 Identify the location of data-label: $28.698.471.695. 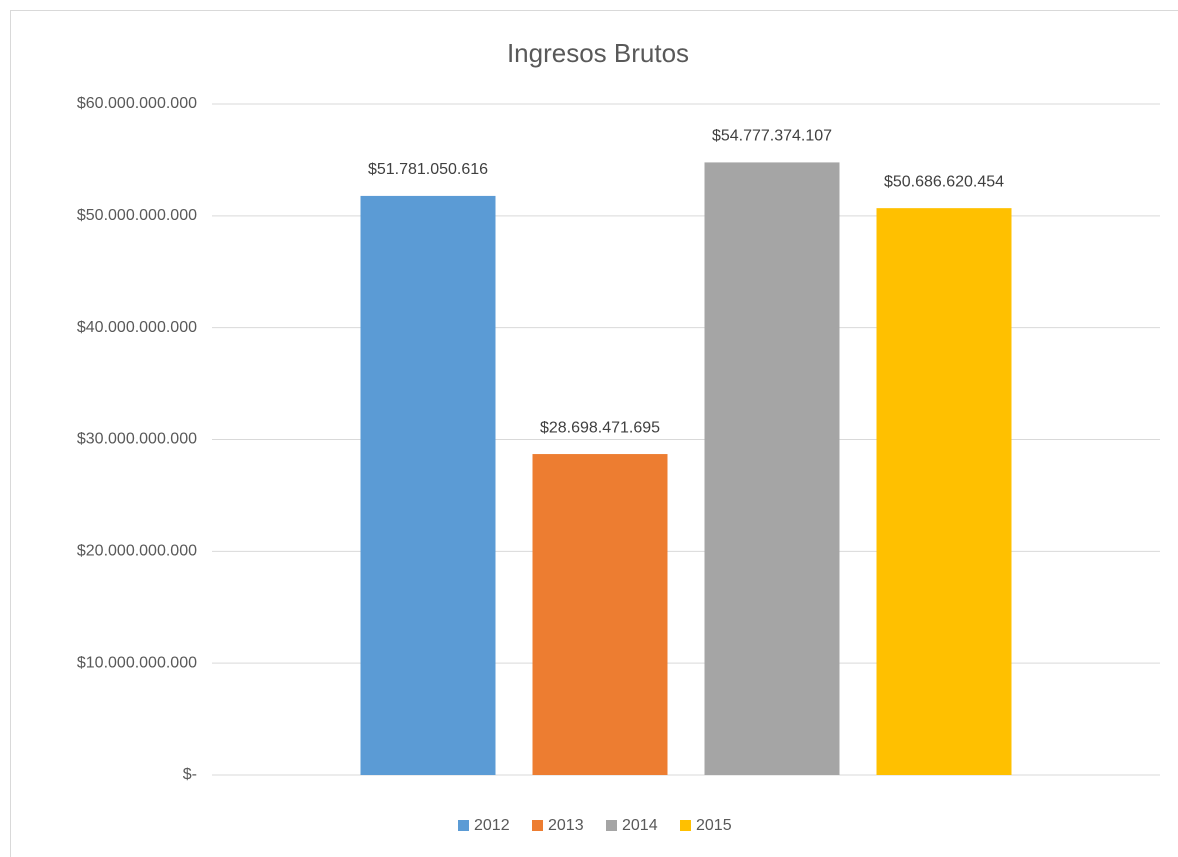
(600, 427).